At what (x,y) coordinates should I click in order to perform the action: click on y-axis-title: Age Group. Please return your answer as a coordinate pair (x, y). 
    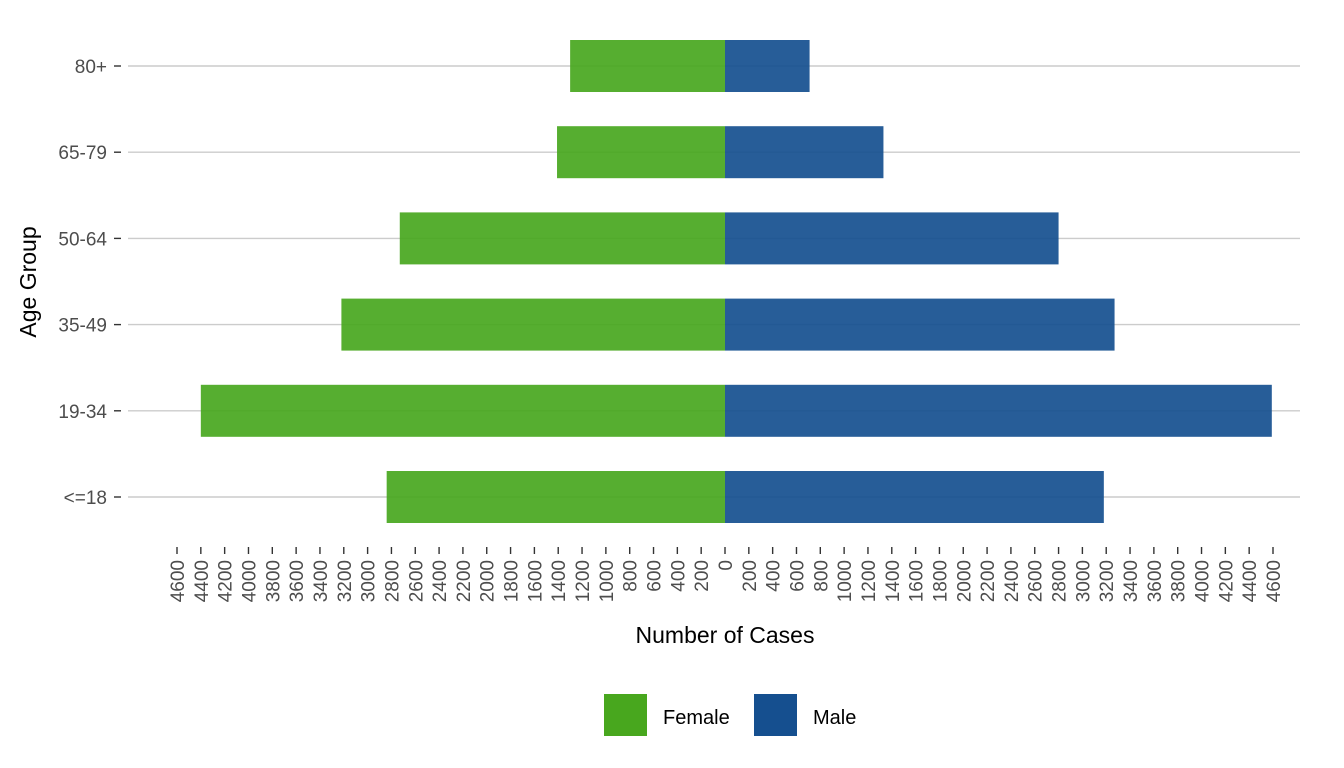
    Looking at the image, I should click on (28, 281).